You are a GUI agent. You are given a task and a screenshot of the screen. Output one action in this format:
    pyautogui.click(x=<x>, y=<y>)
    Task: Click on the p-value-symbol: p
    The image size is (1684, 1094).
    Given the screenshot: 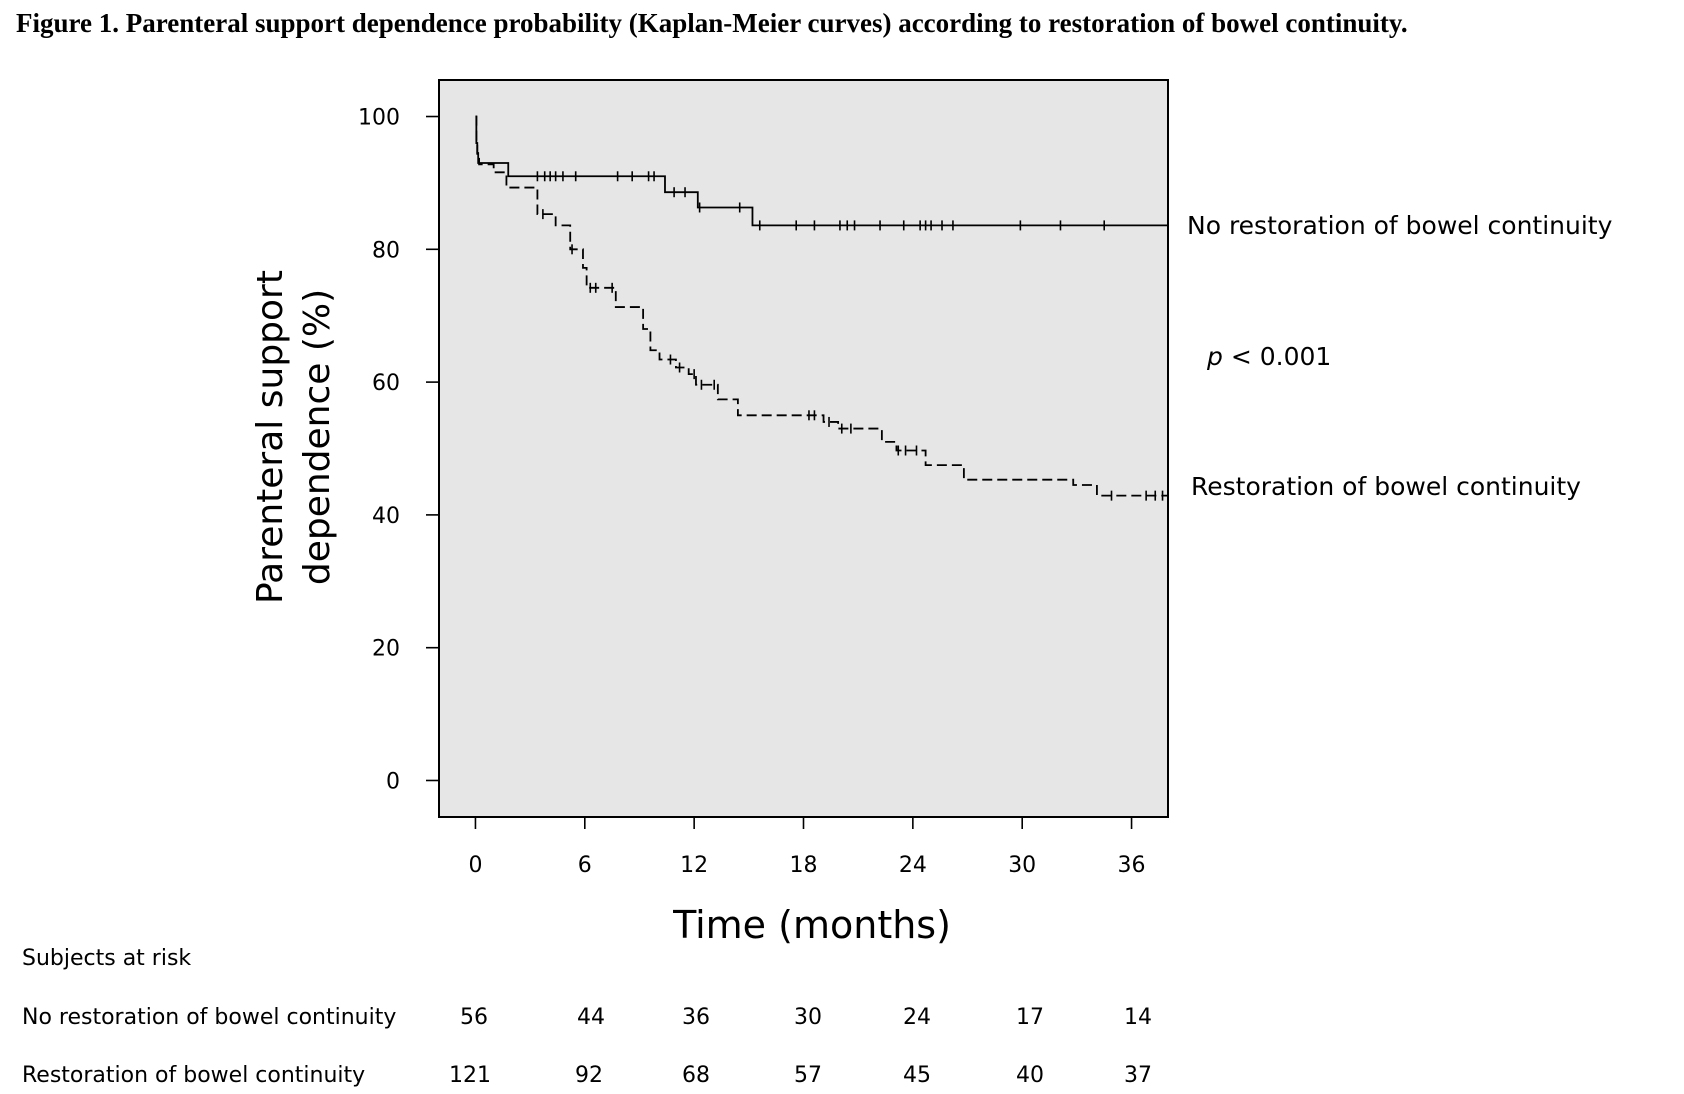 What is the action you would take?
    pyautogui.click(x=1214, y=356)
    